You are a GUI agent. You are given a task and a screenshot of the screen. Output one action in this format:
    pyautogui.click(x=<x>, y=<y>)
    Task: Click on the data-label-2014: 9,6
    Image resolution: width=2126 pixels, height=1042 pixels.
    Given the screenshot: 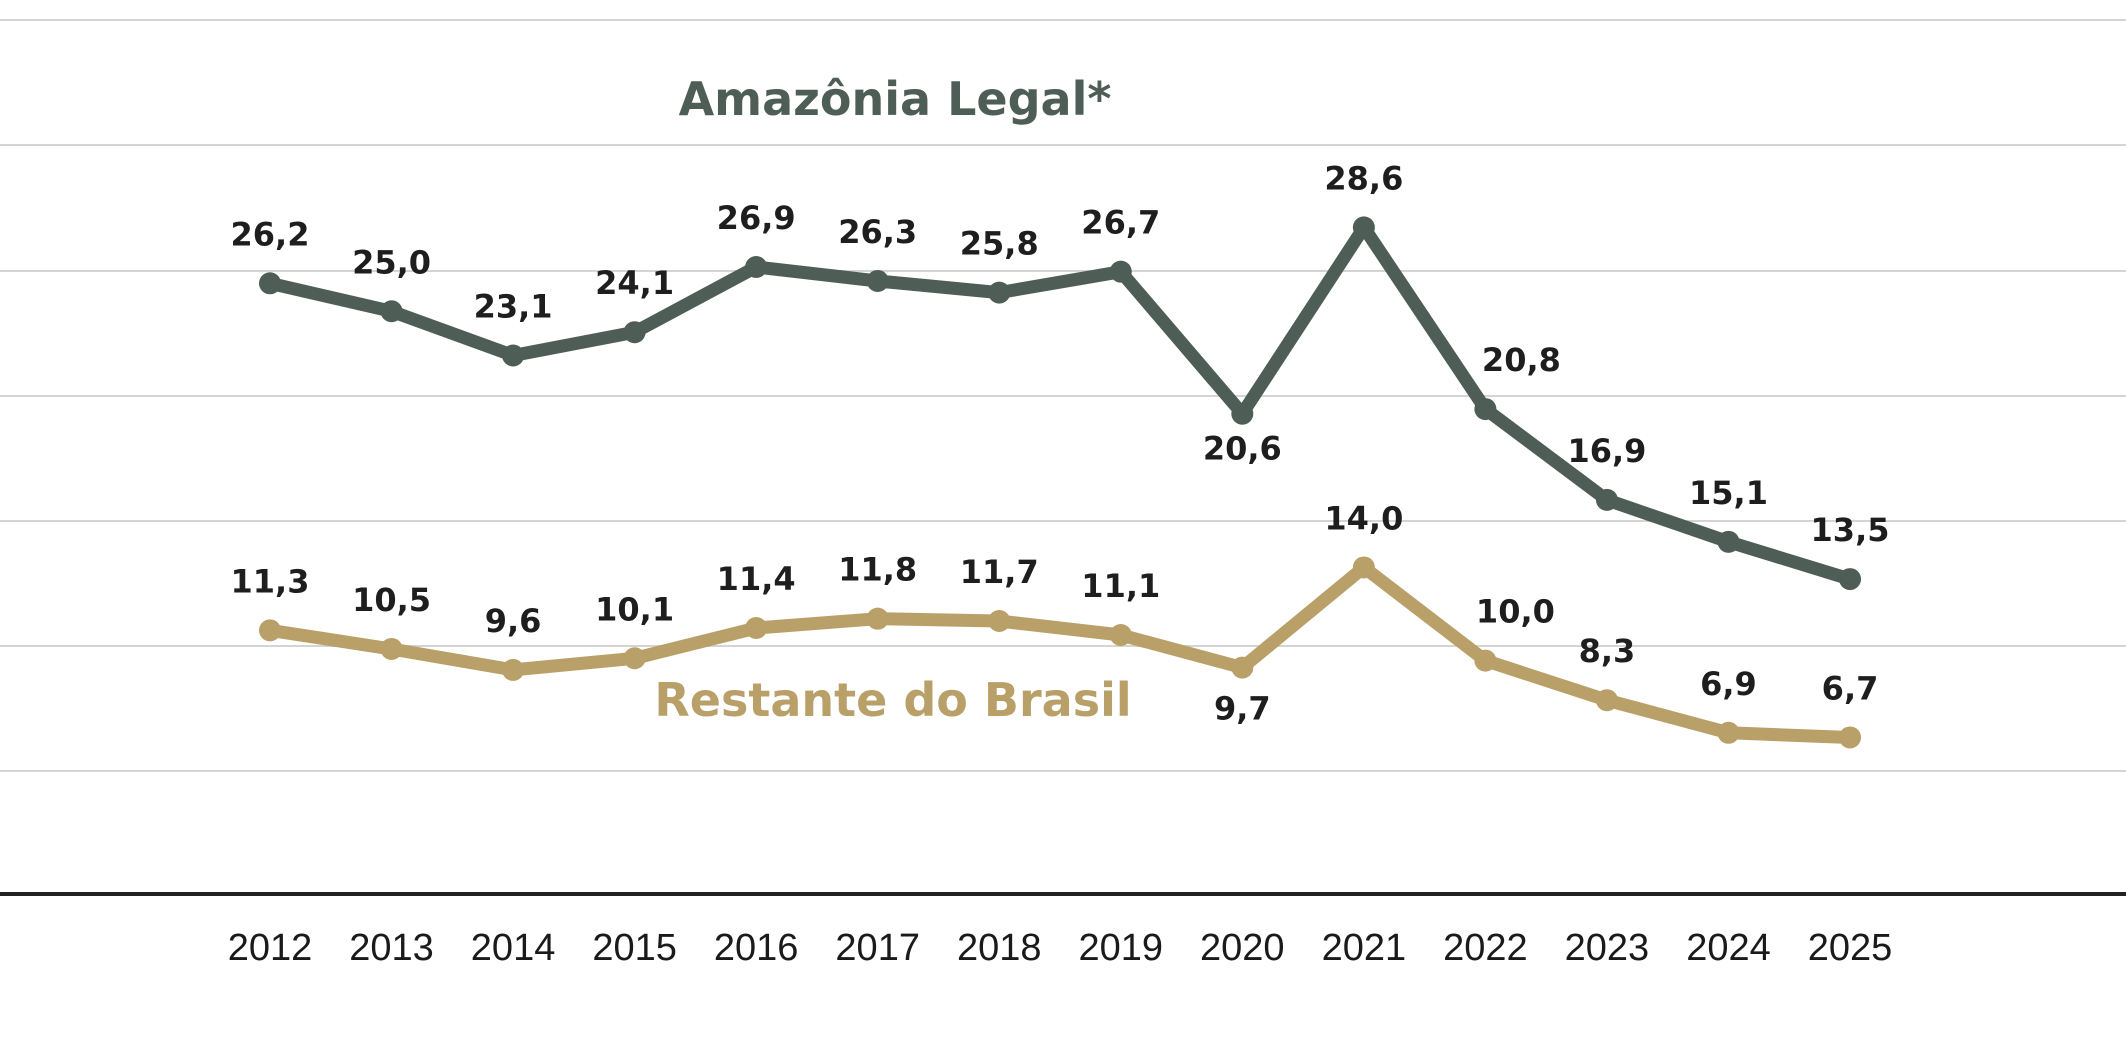 What is the action you would take?
    pyautogui.click(x=513, y=621)
    